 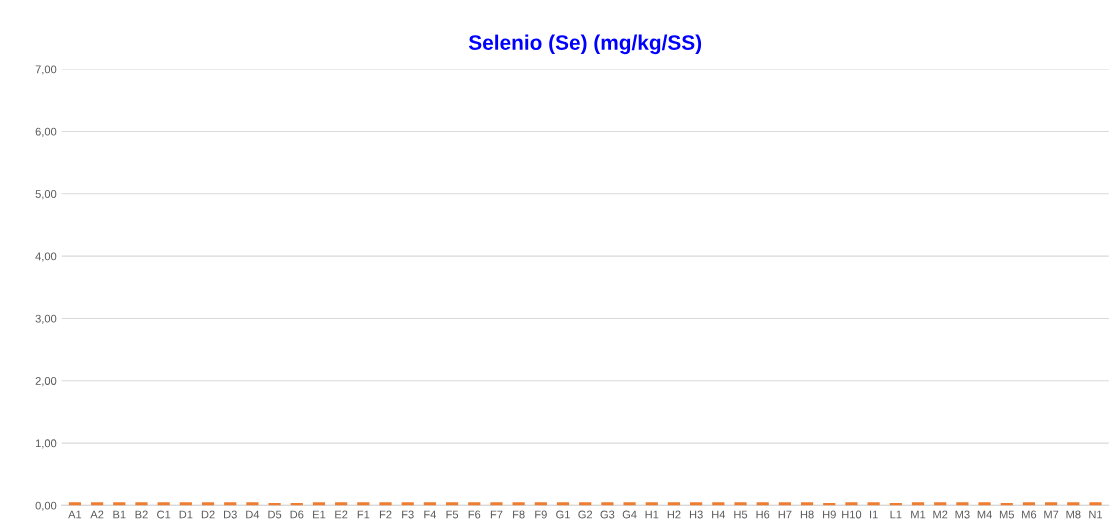 I want to click on x-tick-label: E2, so click(x=341, y=514).